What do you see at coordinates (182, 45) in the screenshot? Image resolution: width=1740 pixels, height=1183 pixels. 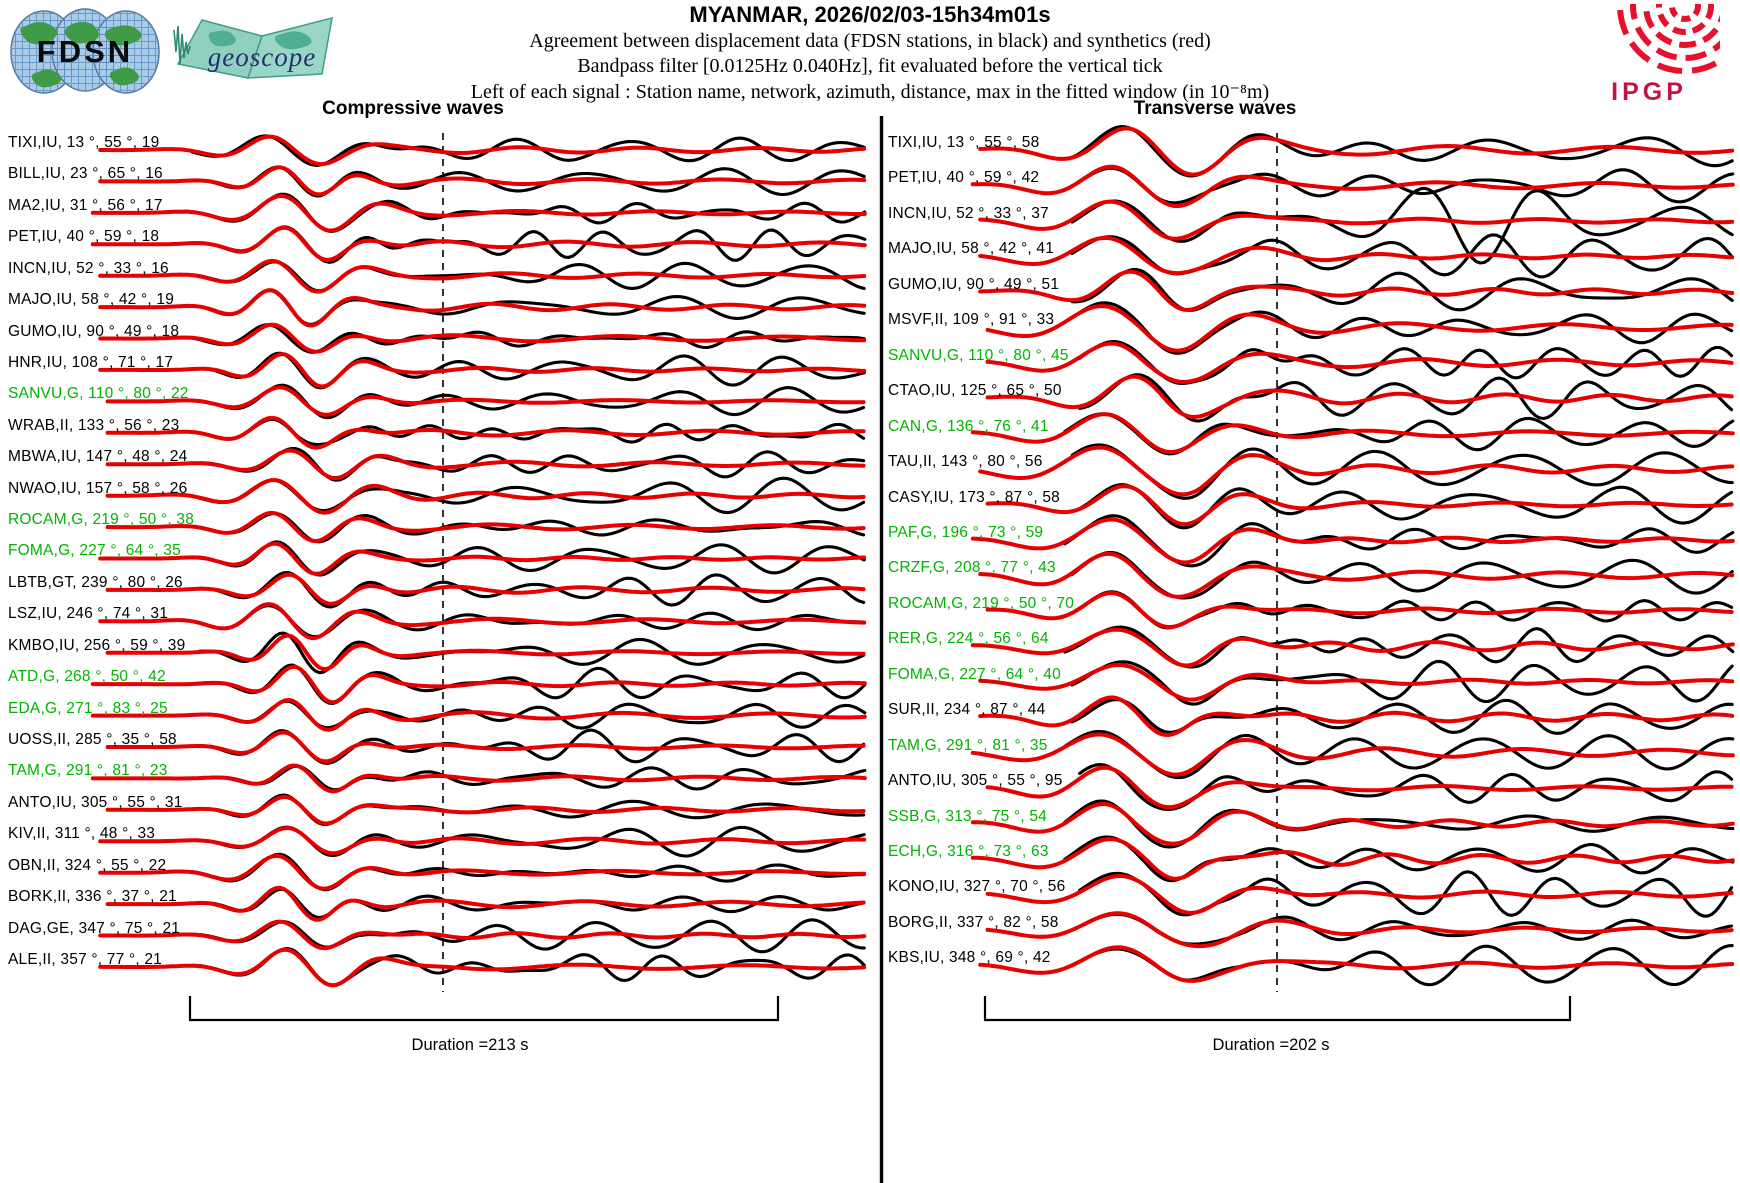 I see `geoscope-seismogram-icon` at bounding box center [182, 45].